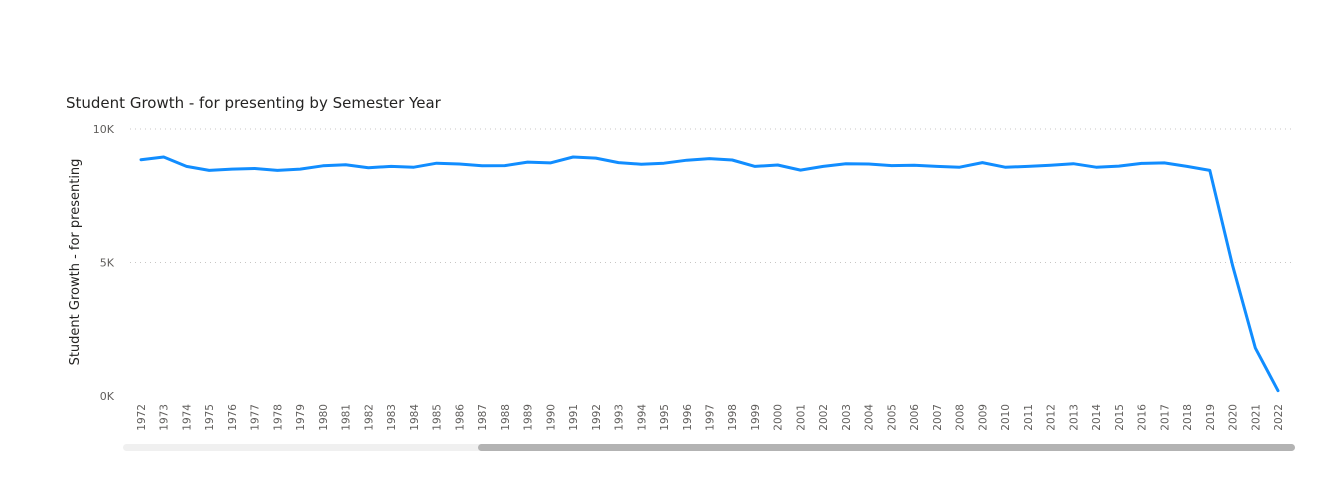 This screenshot has width=1319, height=504. What do you see at coordinates (574, 417) in the screenshot?
I see `x-tick-label: 1991` at bounding box center [574, 417].